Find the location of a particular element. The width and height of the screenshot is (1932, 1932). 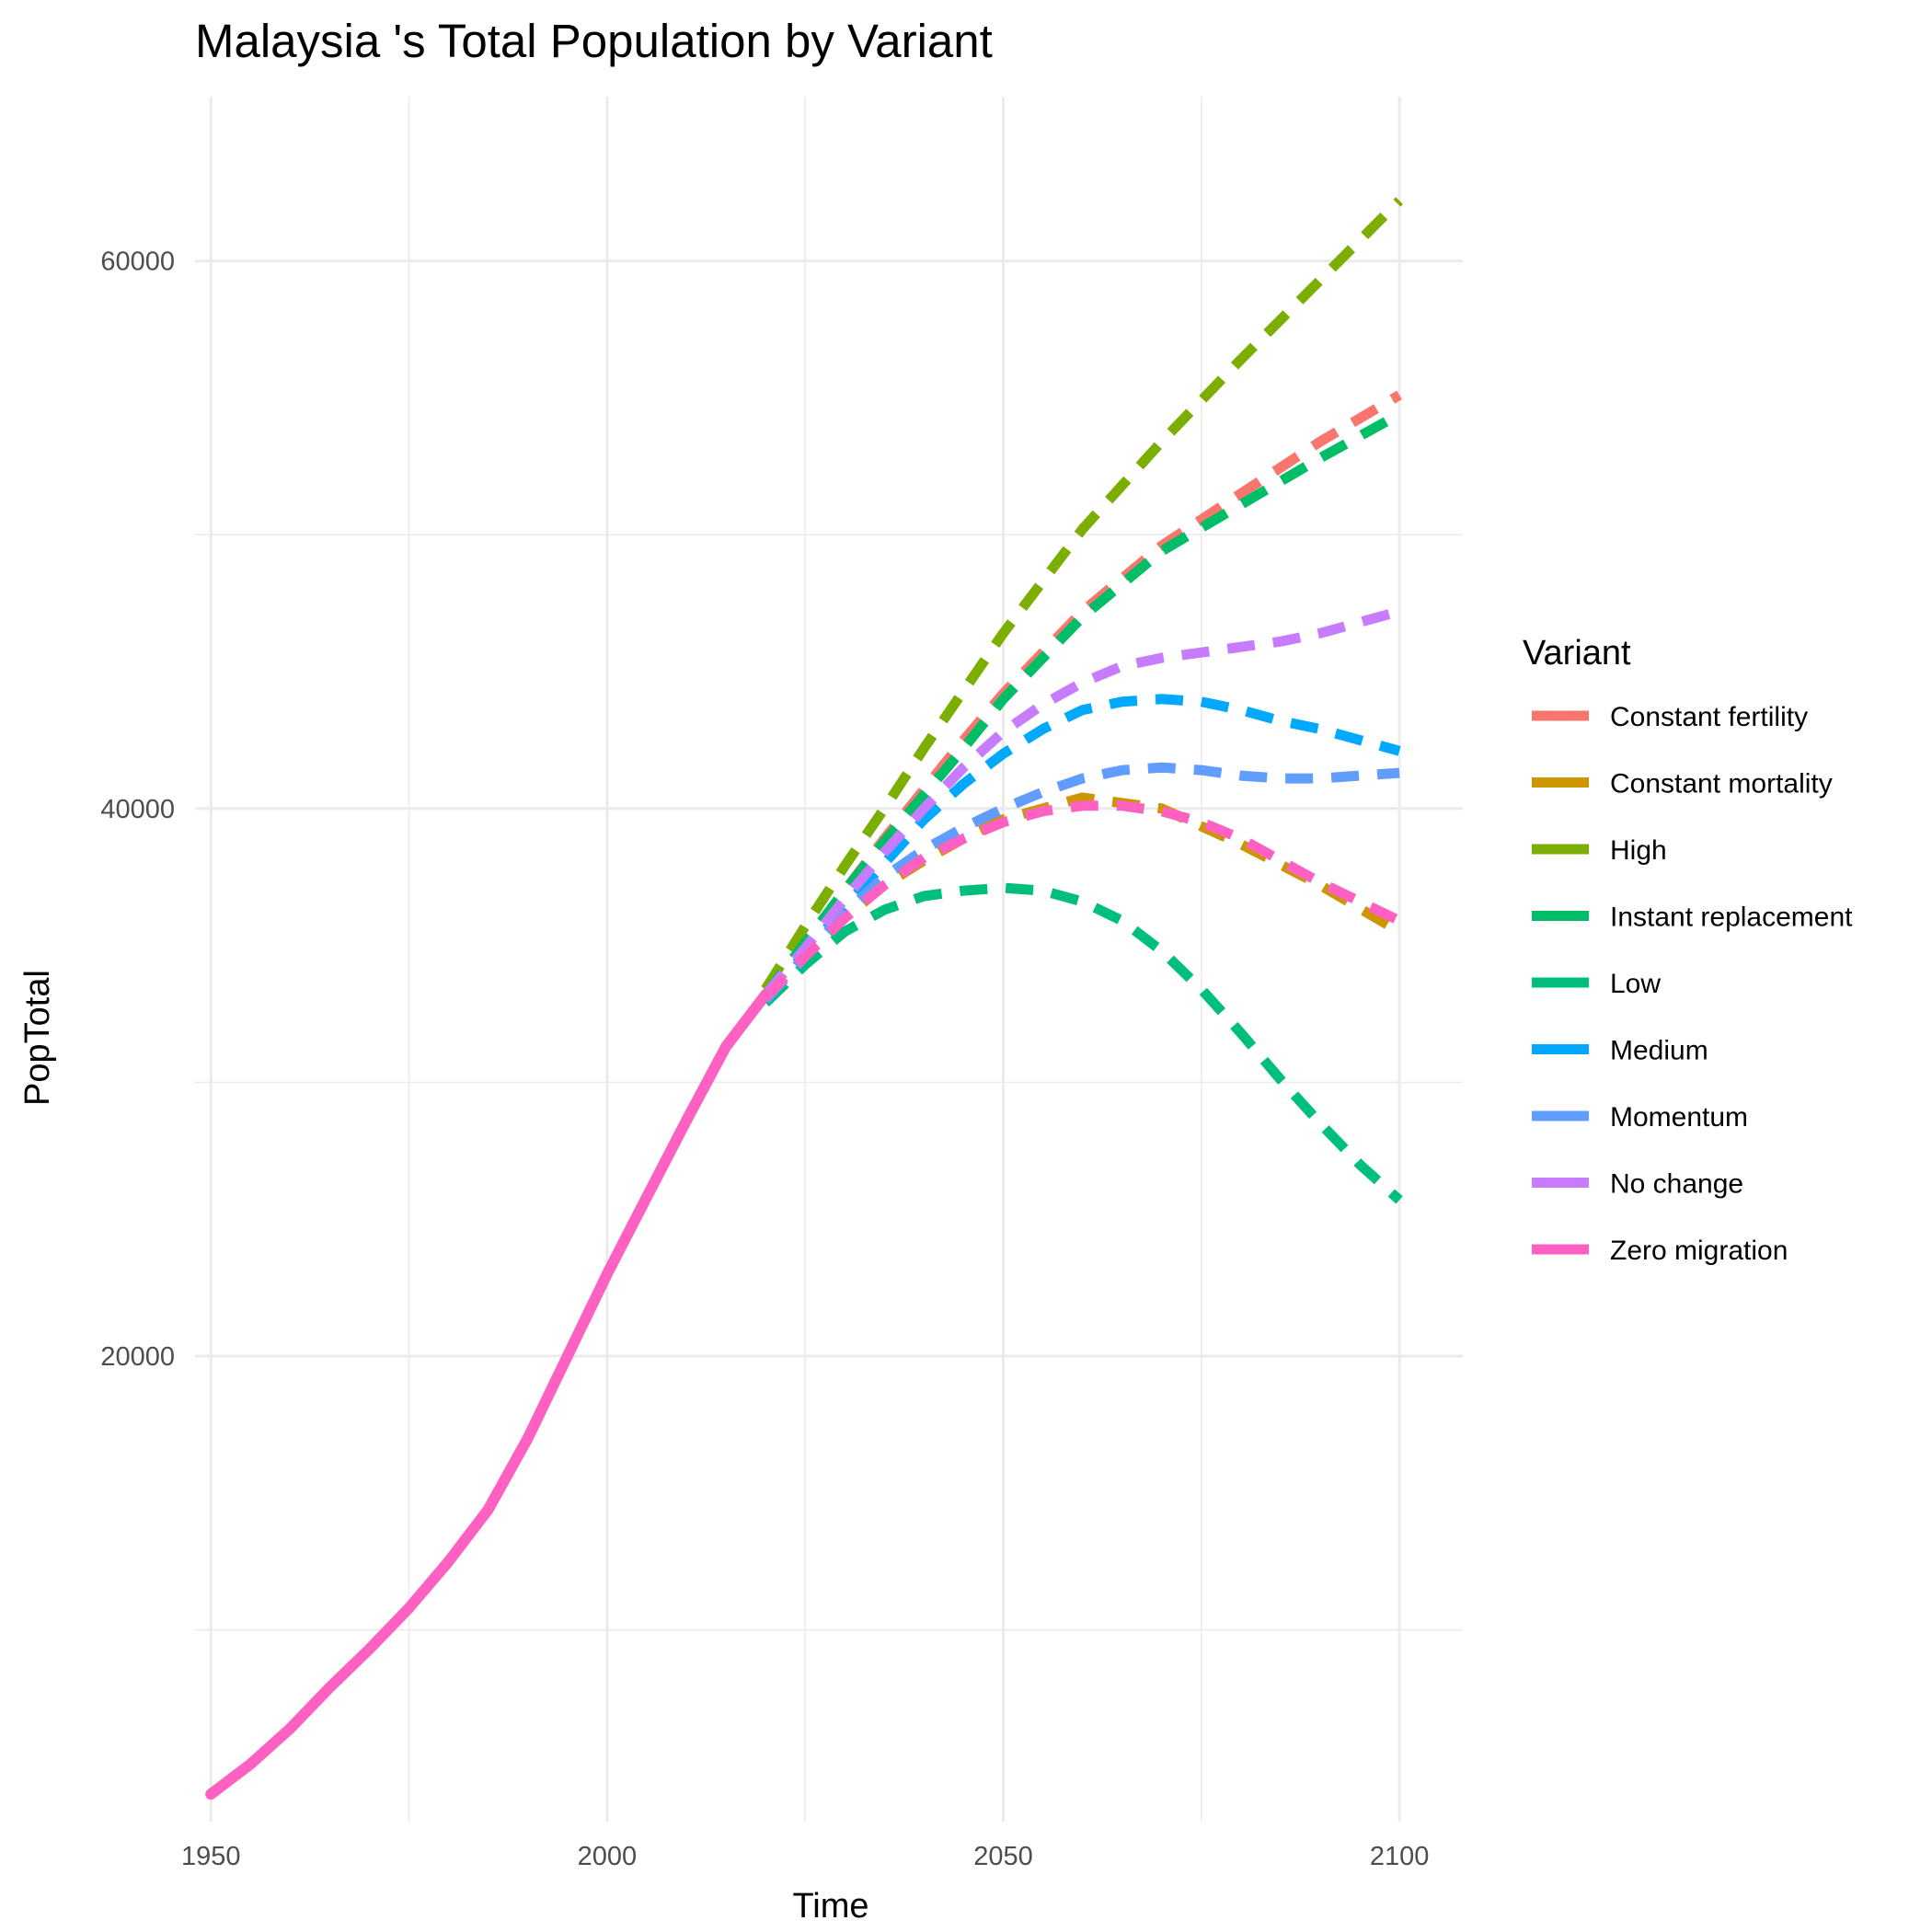

x-tick-label: 2100 is located at coordinates (1400, 1856).